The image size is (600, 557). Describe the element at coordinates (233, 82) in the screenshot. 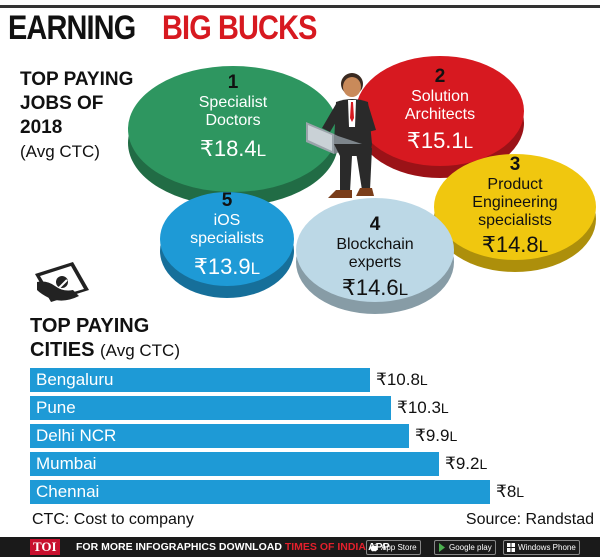

I see `job-rank: 1` at that location.